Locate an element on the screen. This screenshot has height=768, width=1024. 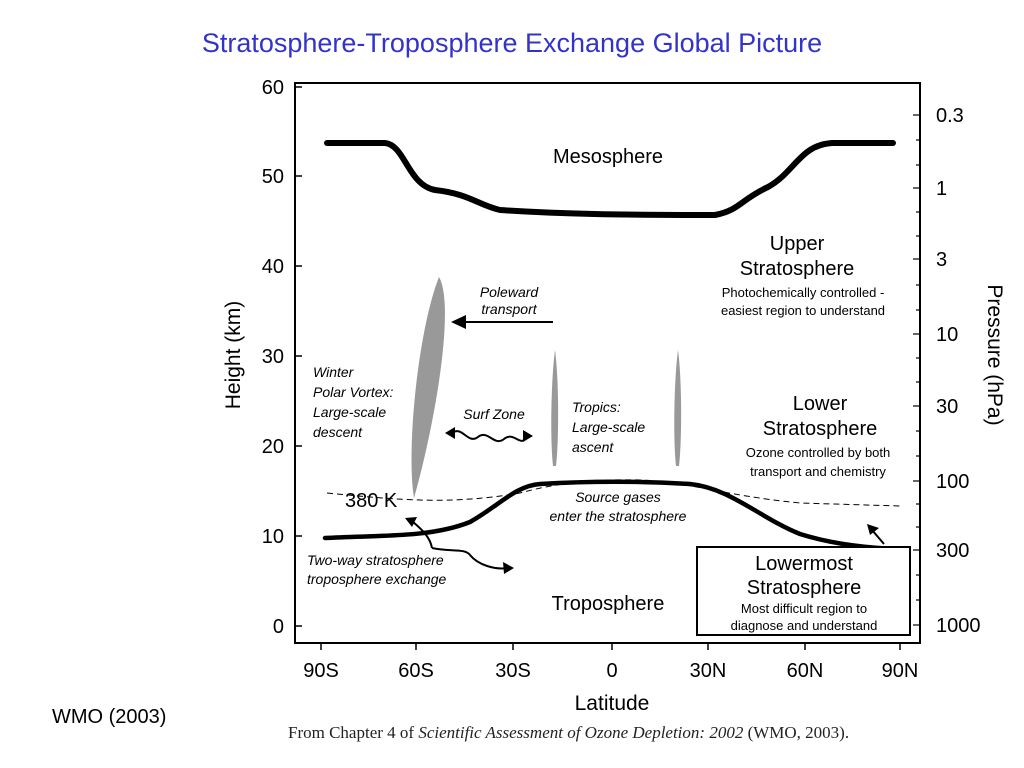
y-right-tick: 10 is located at coordinates (947, 335).